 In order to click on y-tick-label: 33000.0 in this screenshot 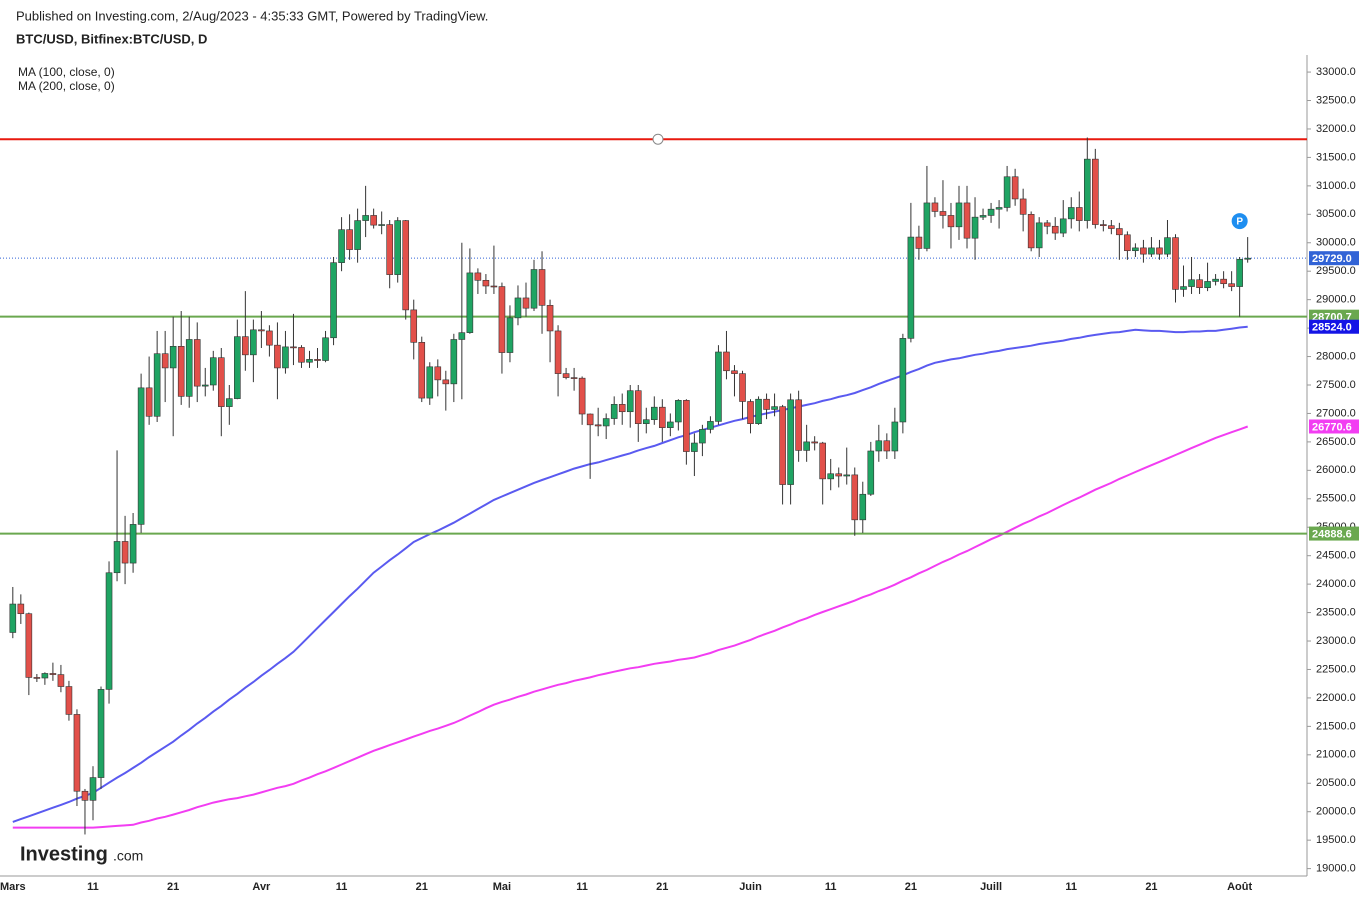, I will do `click(1336, 72)`.